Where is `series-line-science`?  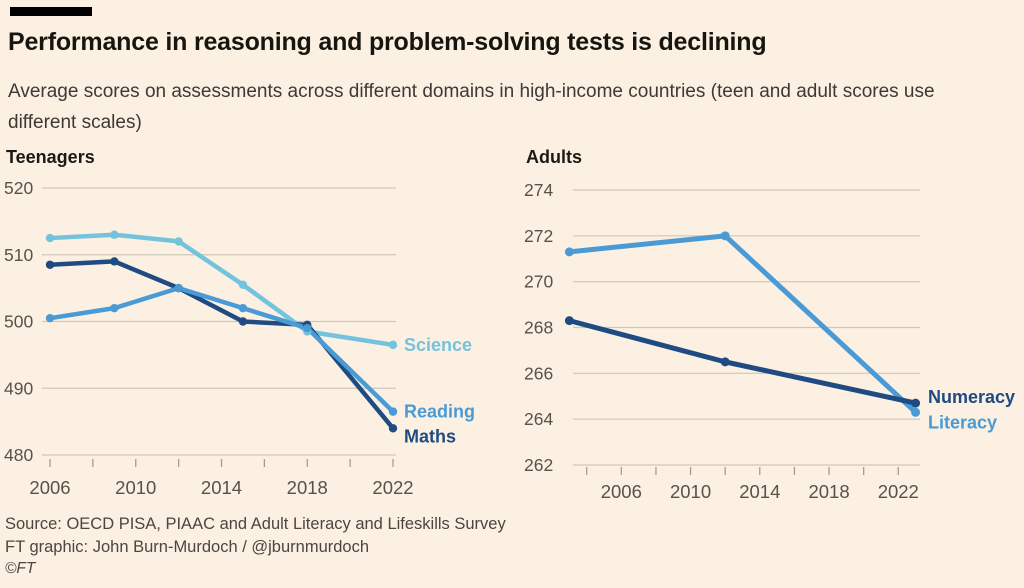
series-line-science is located at coordinates (221, 290).